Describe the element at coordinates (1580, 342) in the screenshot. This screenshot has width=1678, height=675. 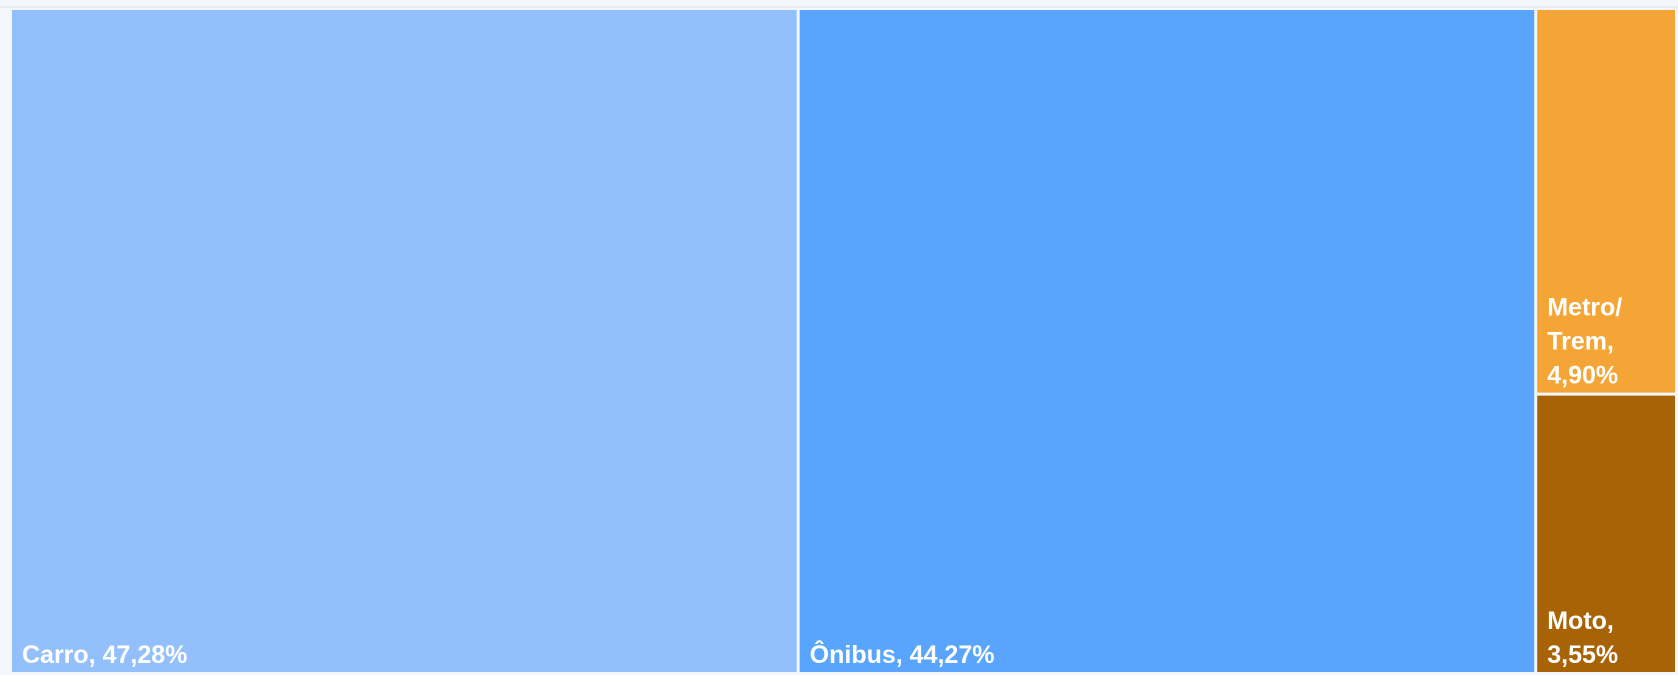
I see `label-line: Trem,` at that location.